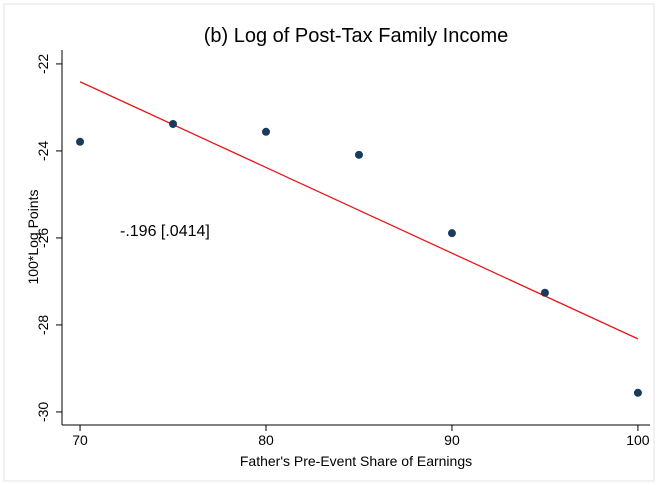  What do you see at coordinates (452, 440) in the screenshot?
I see `x-tick-label: 90` at bounding box center [452, 440].